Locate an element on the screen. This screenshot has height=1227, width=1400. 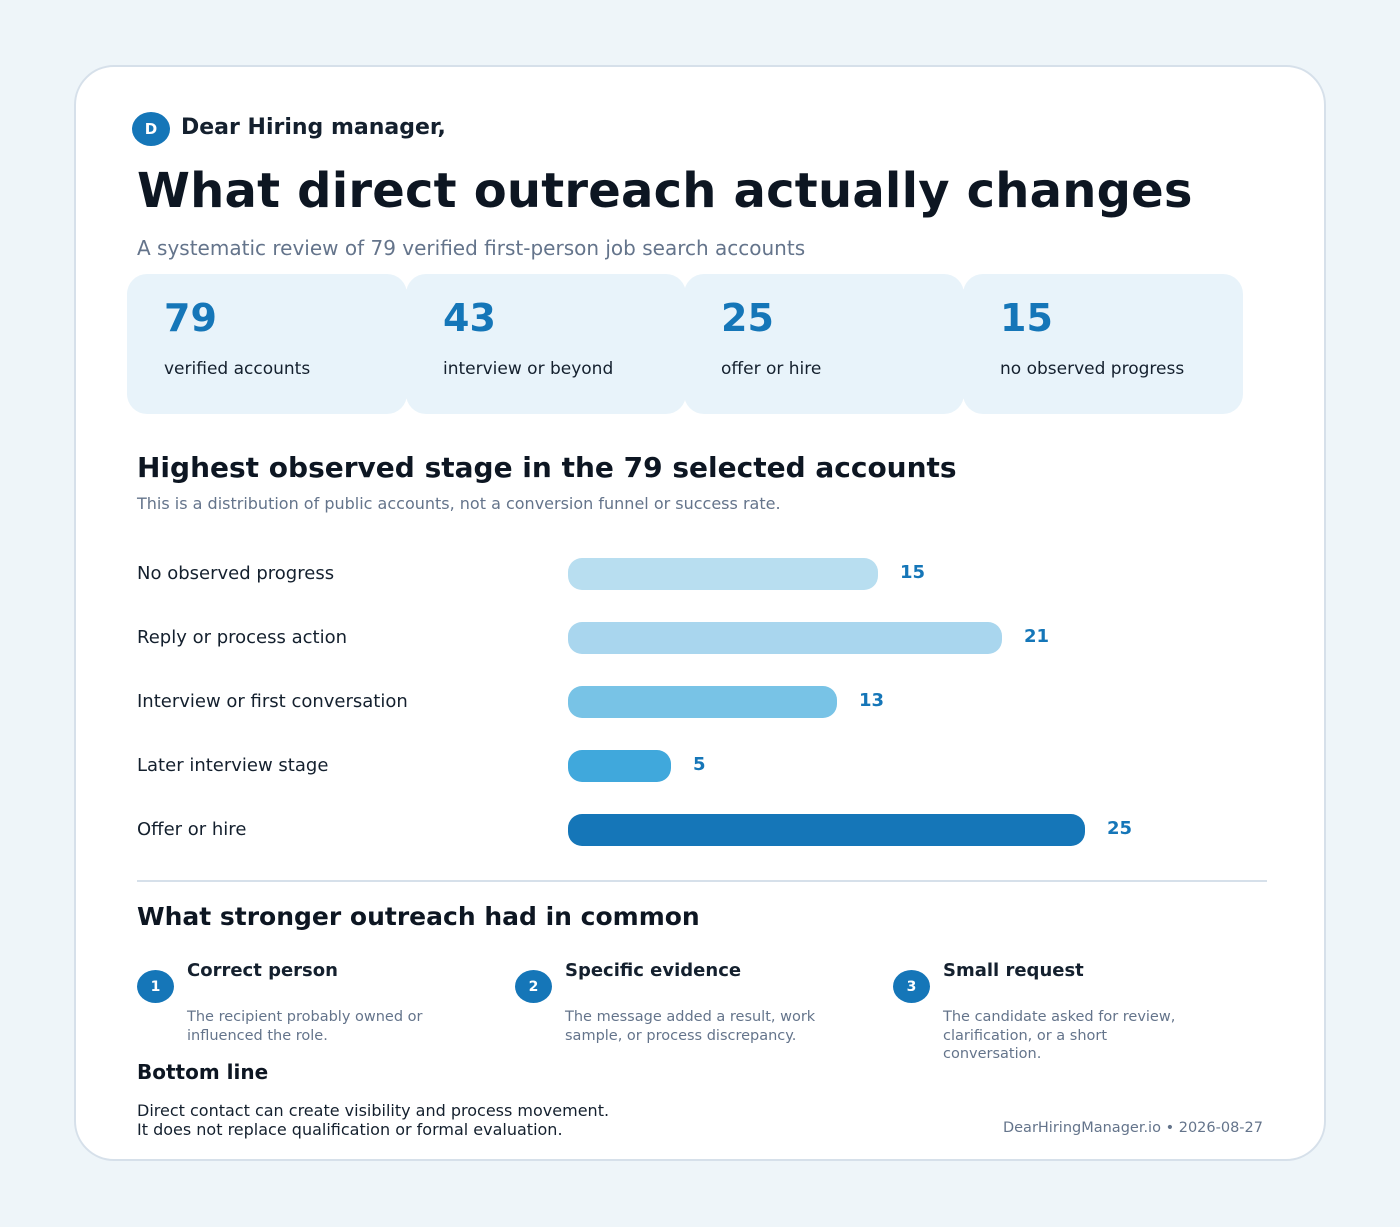
bar-value-label: 15 is located at coordinates (913, 572).